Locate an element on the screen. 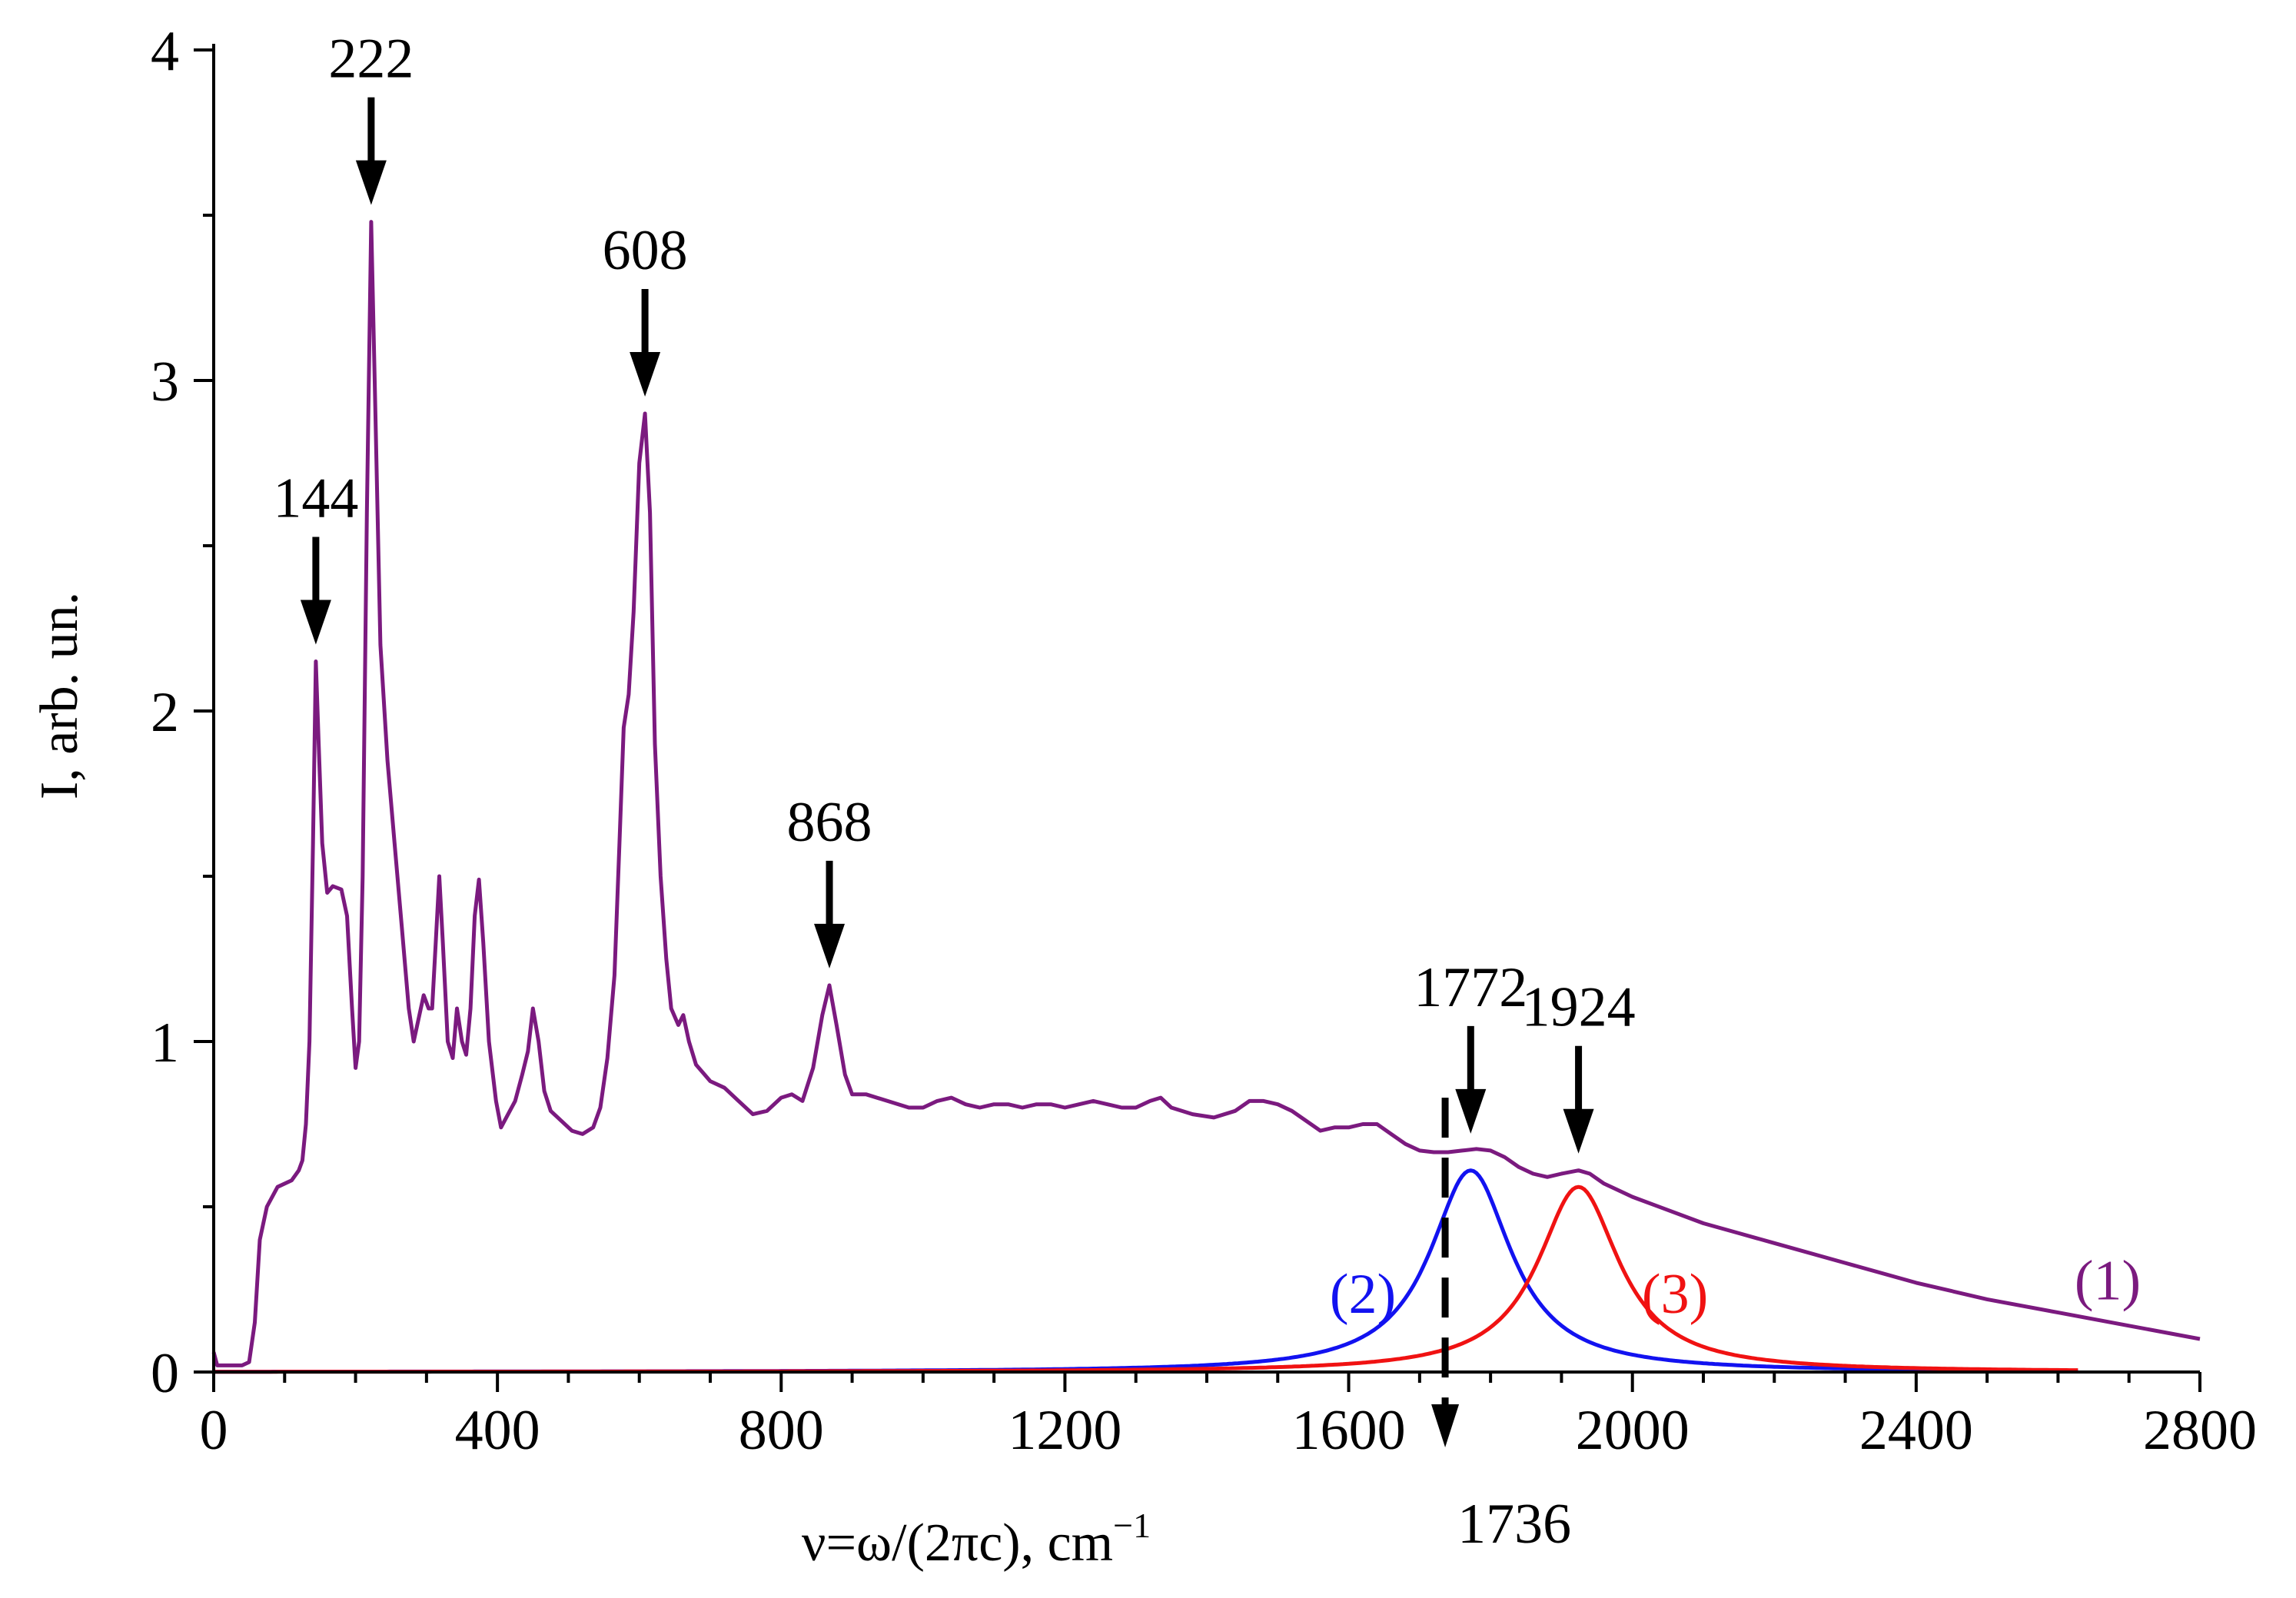  x-axis-title: ν=ω/(2πc), cm−1 is located at coordinates (976, 1539).